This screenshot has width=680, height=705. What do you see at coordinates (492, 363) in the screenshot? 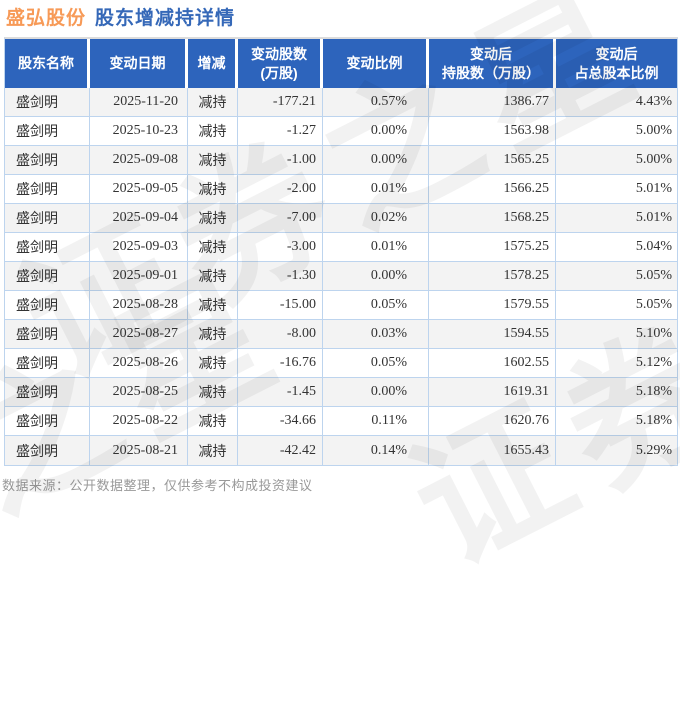
I see `cell-shares-after: 1602.55` at bounding box center [492, 363].